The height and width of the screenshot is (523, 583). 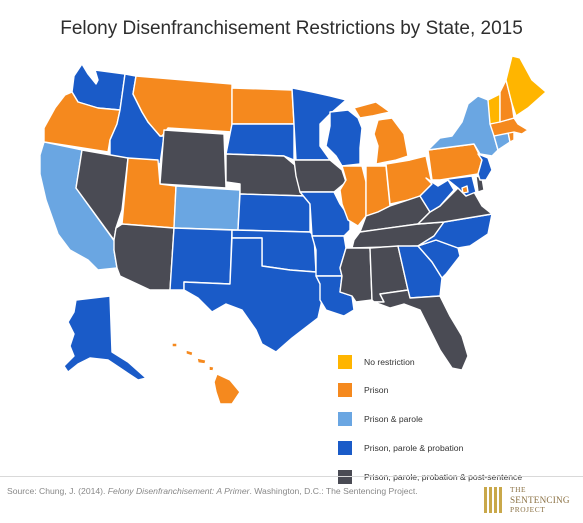 What do you see at coordinates (389, 361) in the screenshot?
I see `legend-label: No restriction` at bounding box center [389, 361].